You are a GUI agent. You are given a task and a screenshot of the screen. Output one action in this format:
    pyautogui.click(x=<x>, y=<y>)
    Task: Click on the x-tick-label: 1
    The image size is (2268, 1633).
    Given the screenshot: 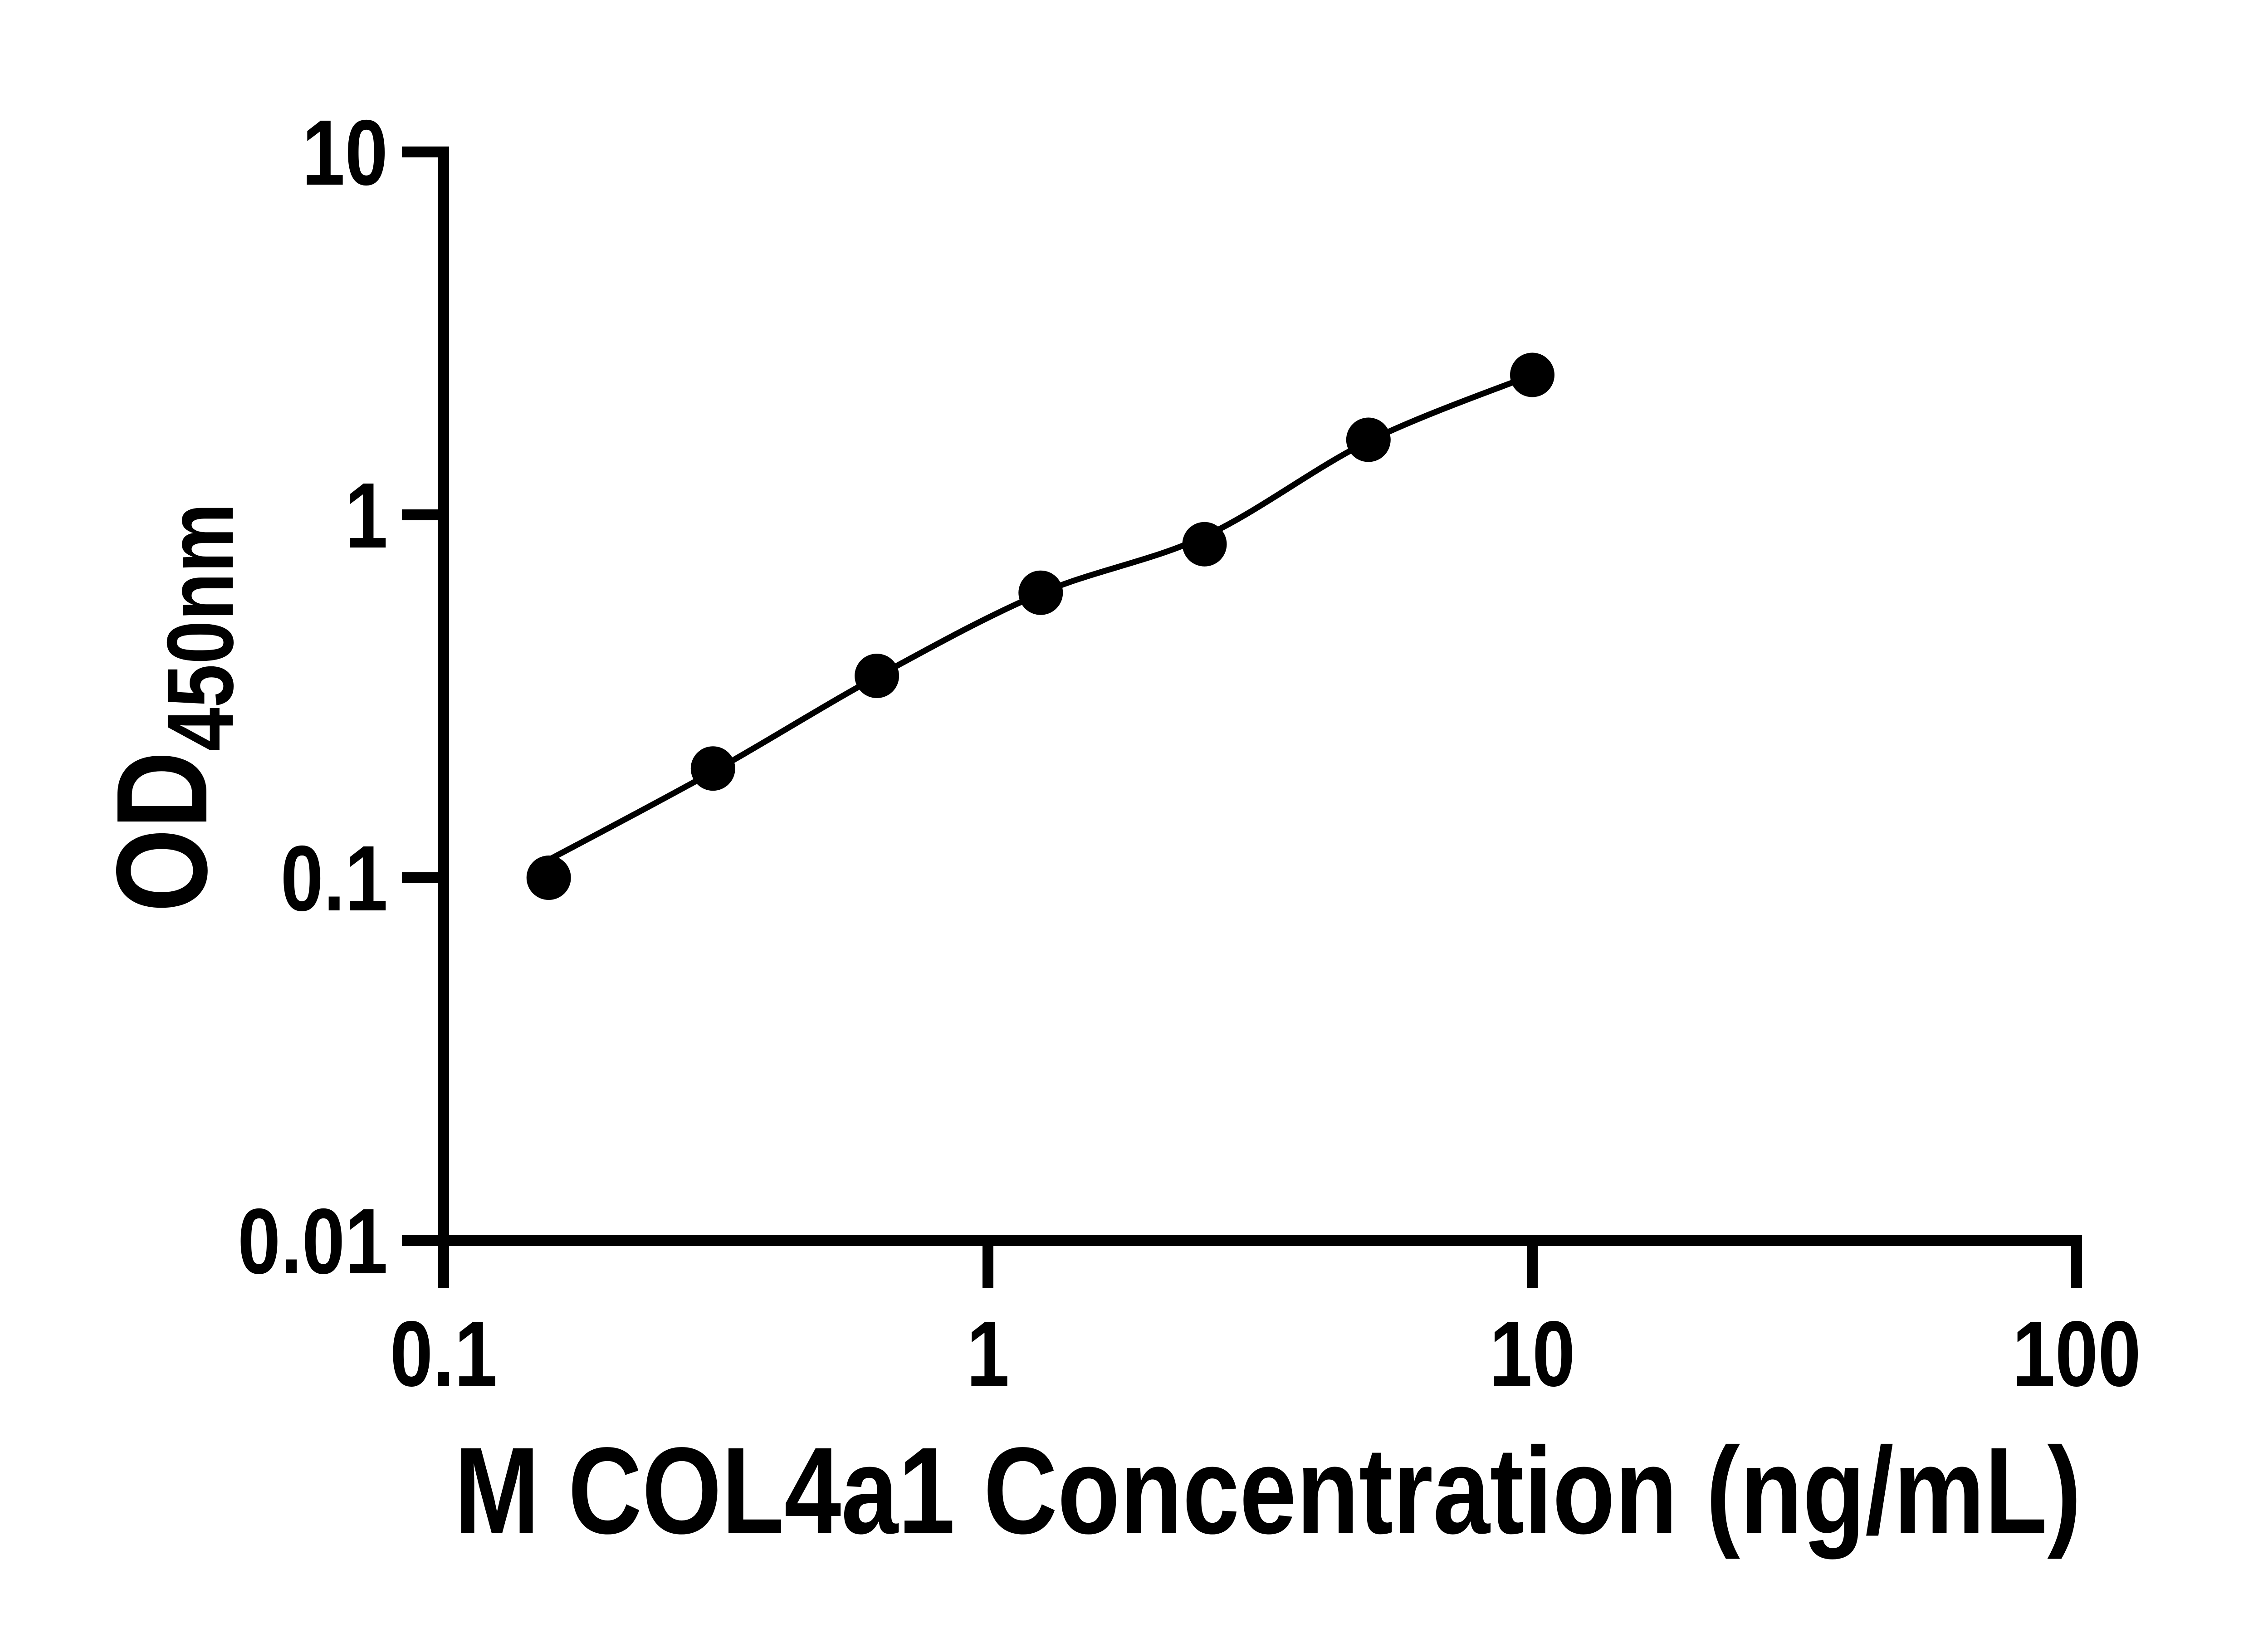 What is the action you would take?
    pyautogui.click(x=989, y=1353)
    